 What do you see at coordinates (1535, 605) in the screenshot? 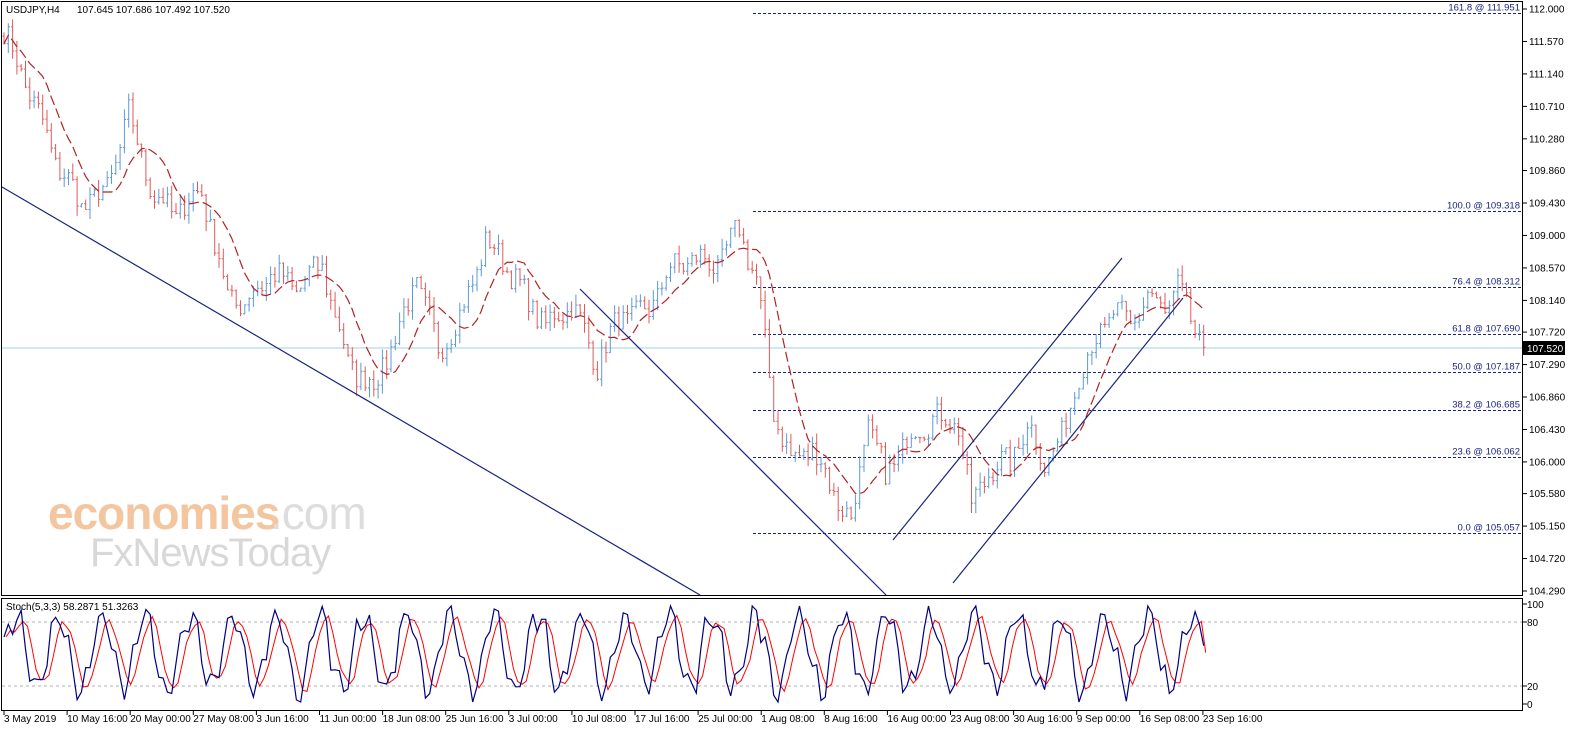
I see `stoch-level-100: 100` at bounding box center [1535, 605].